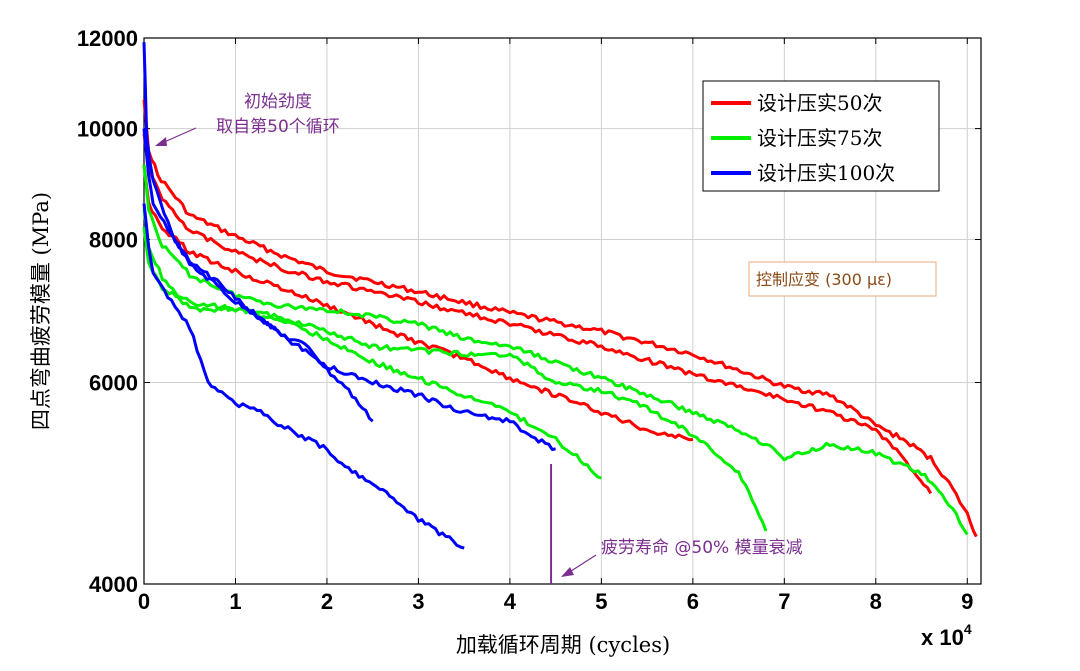  I want to click on x-tick-label: 4, so click(510, 601).